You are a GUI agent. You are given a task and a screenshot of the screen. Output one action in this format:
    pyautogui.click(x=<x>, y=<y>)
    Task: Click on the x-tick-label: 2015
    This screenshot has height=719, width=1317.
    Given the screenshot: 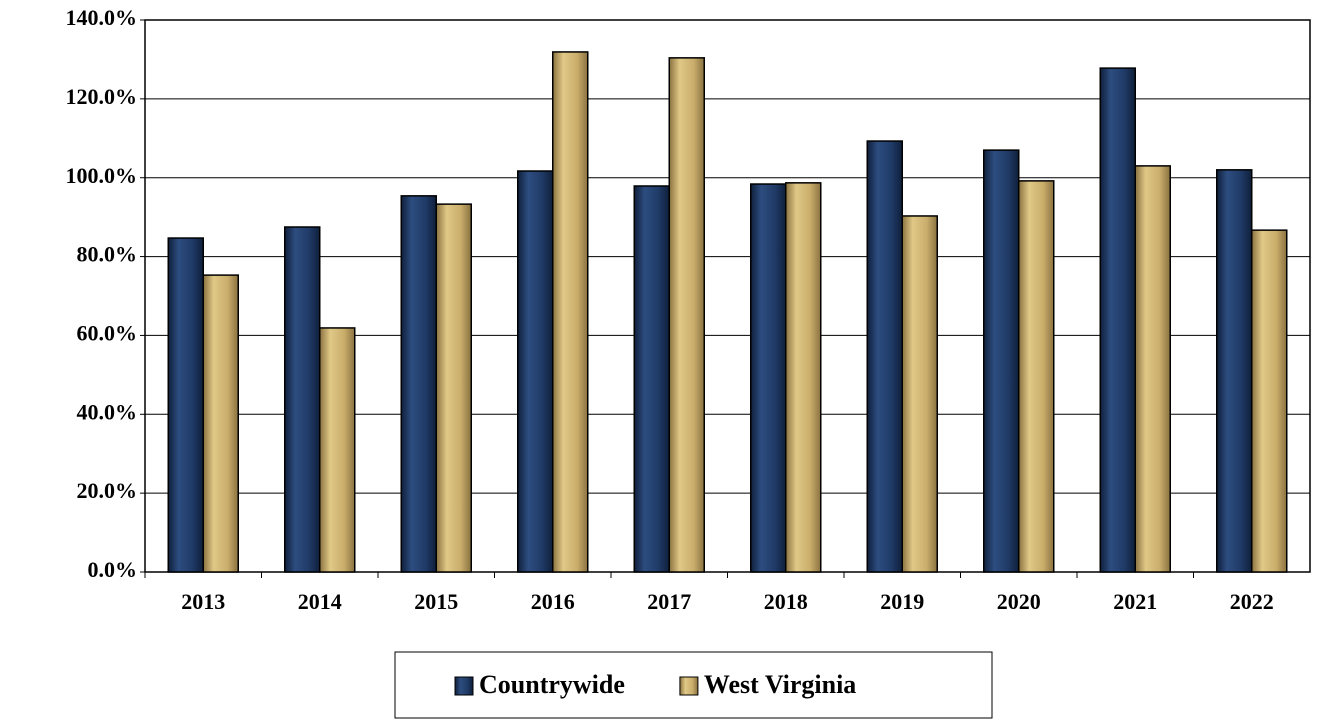 What is the action you would take?
    pyautogui.click(x=436, y=601)
    